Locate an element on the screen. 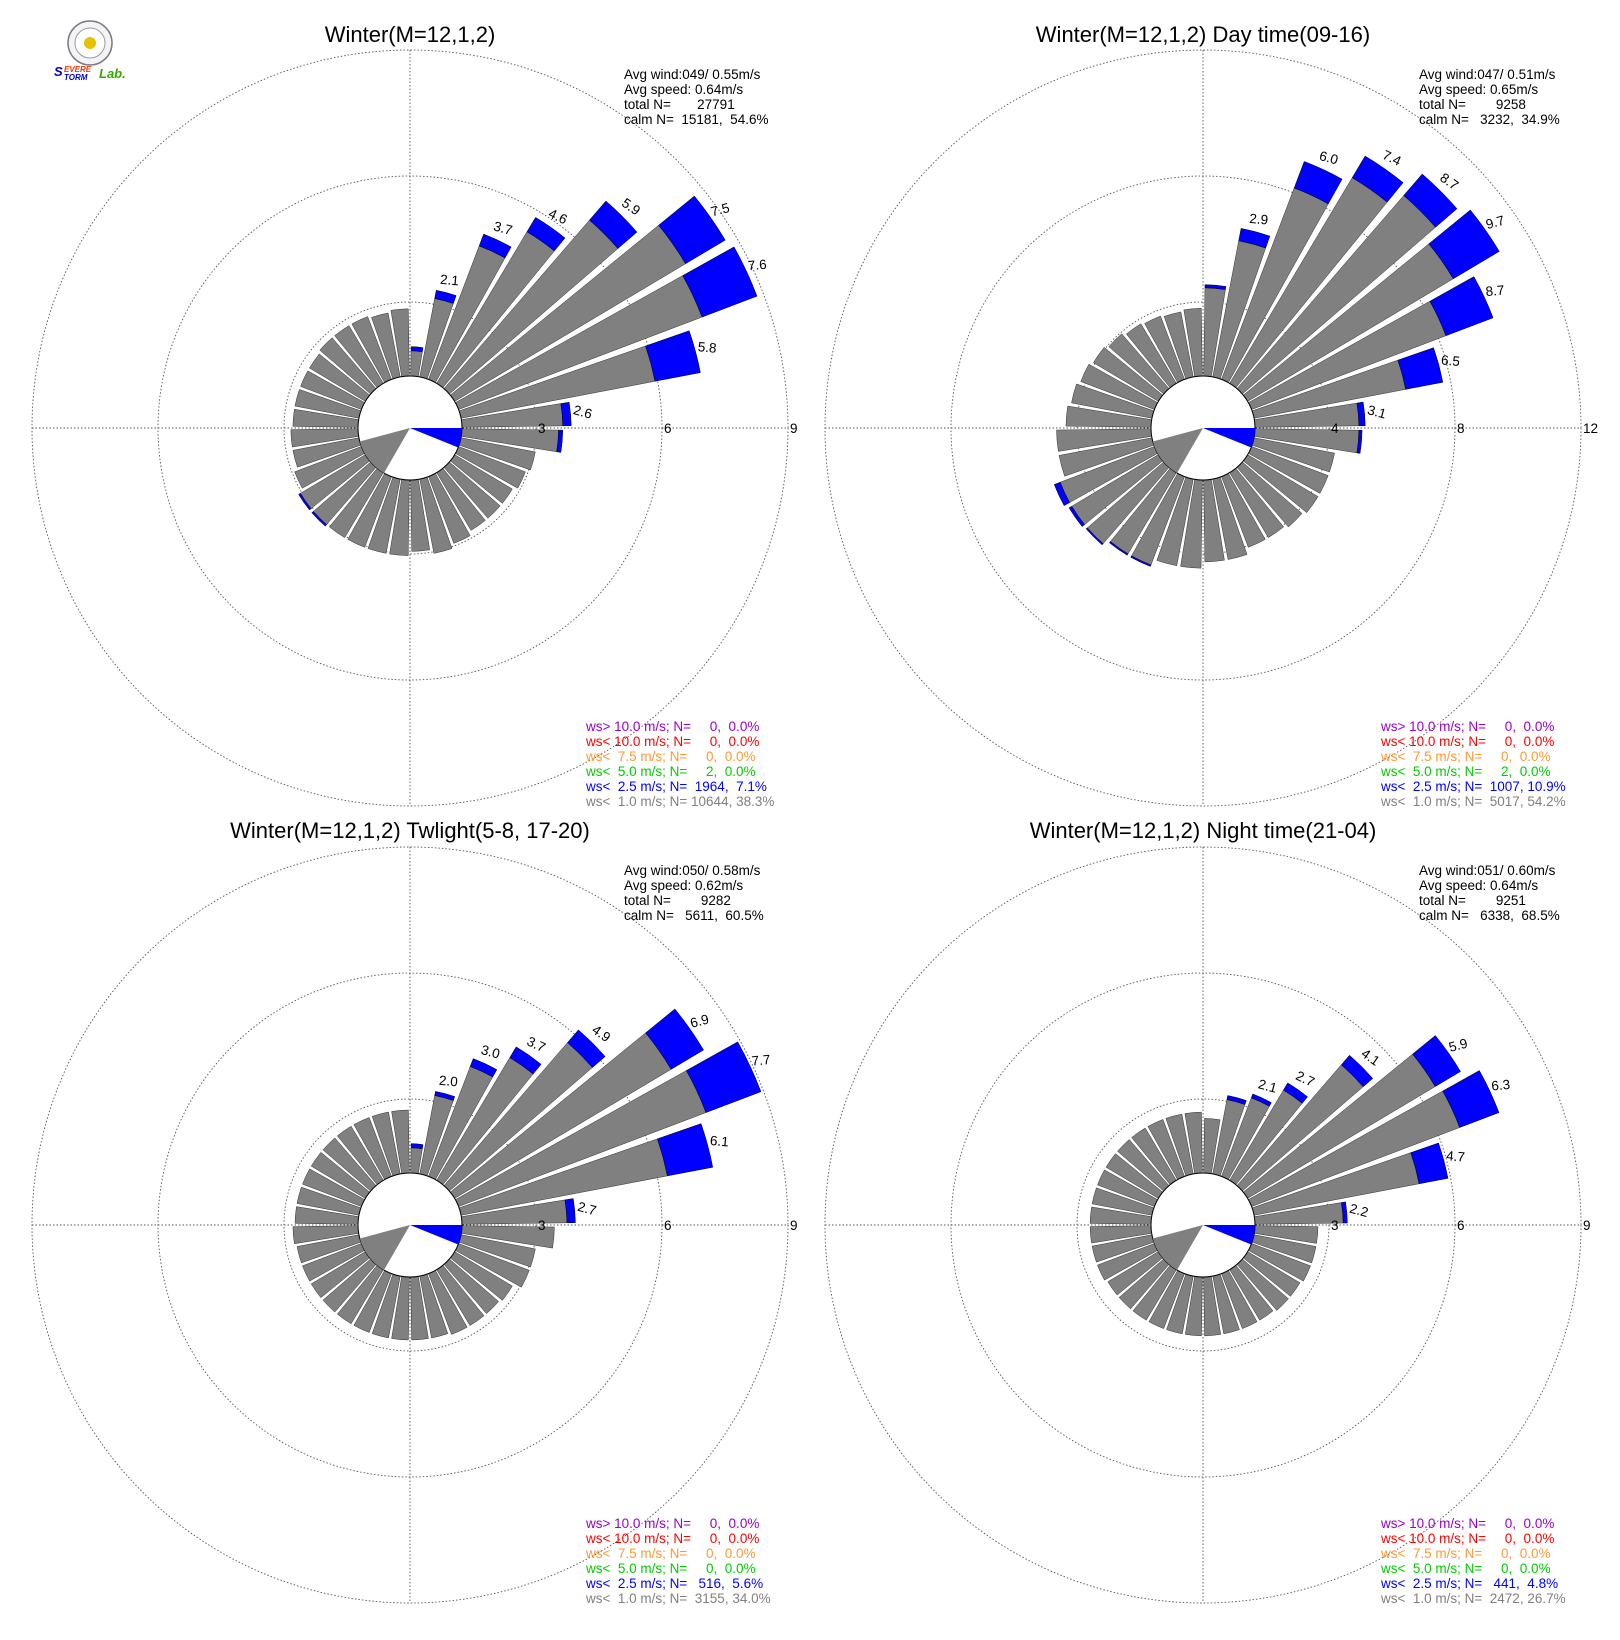 The image size is (1620, 1640). ring-tick-label: 4 is located at coordinates (1335, 428).